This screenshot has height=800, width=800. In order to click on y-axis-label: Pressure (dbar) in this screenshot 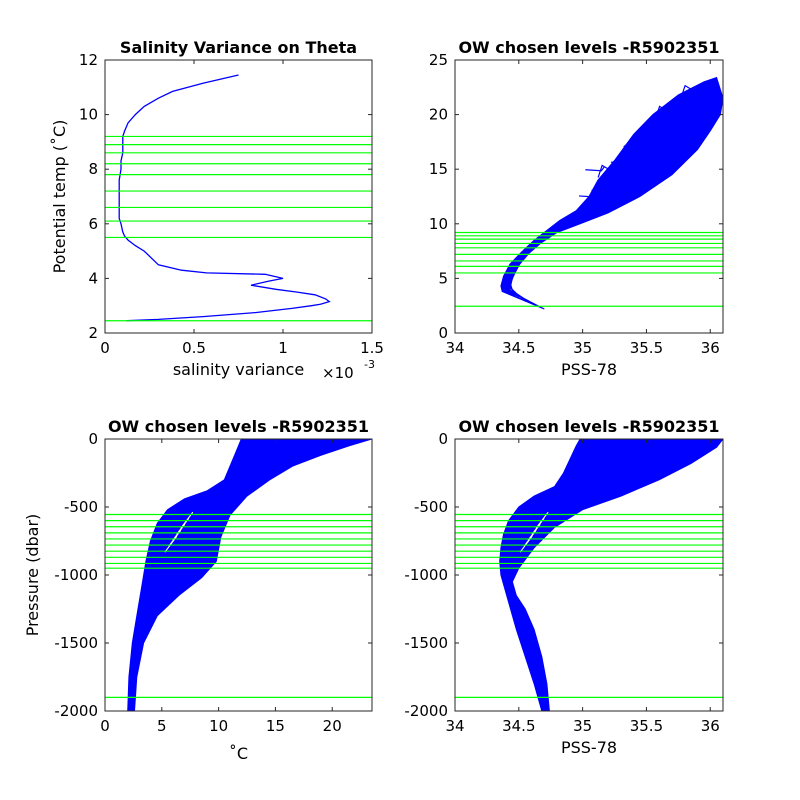, I will do `click(32, 575)`.